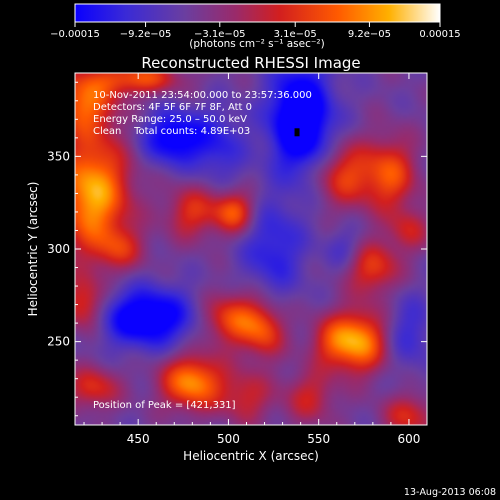 The image size is (500, 500). I want to click on x-tick-label: 500, so click(228, 439).